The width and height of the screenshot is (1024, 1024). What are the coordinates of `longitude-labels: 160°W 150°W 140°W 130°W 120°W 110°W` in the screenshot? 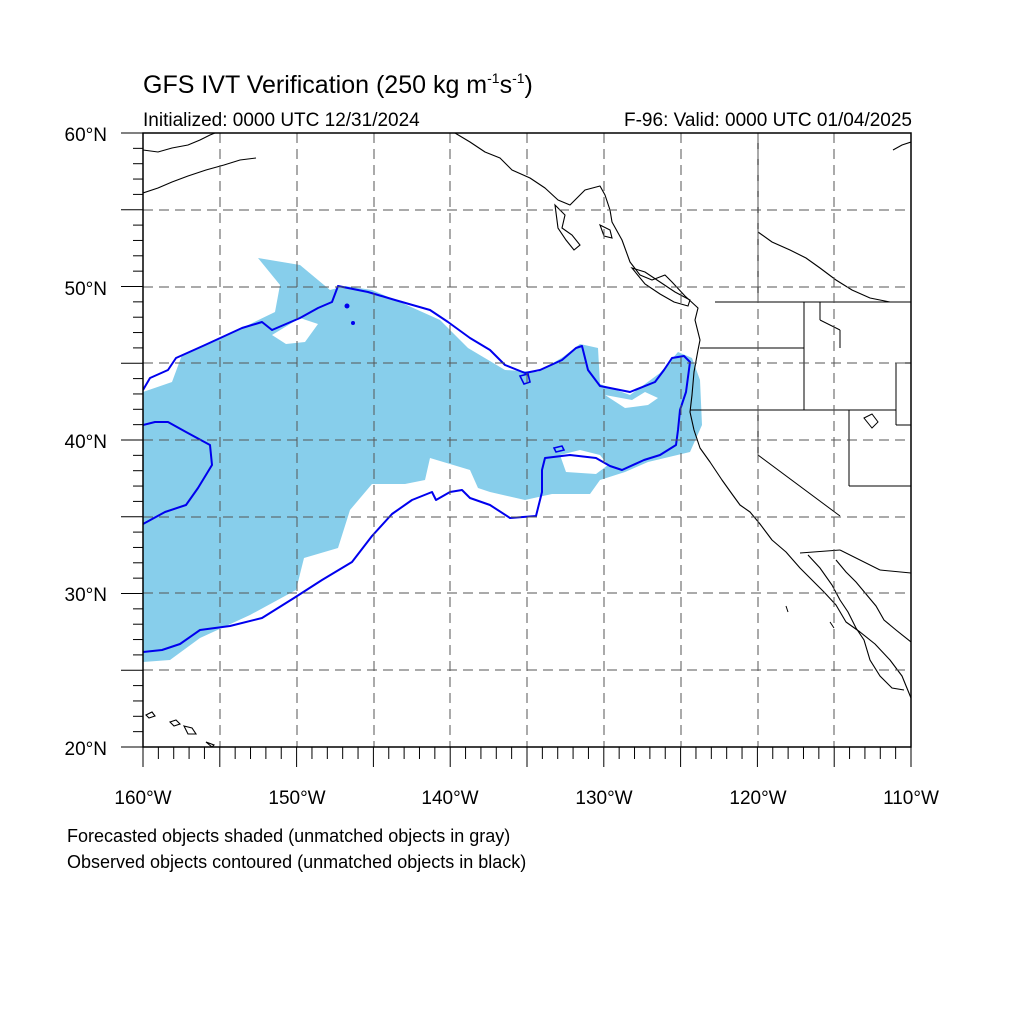 It's located at (526, 798).